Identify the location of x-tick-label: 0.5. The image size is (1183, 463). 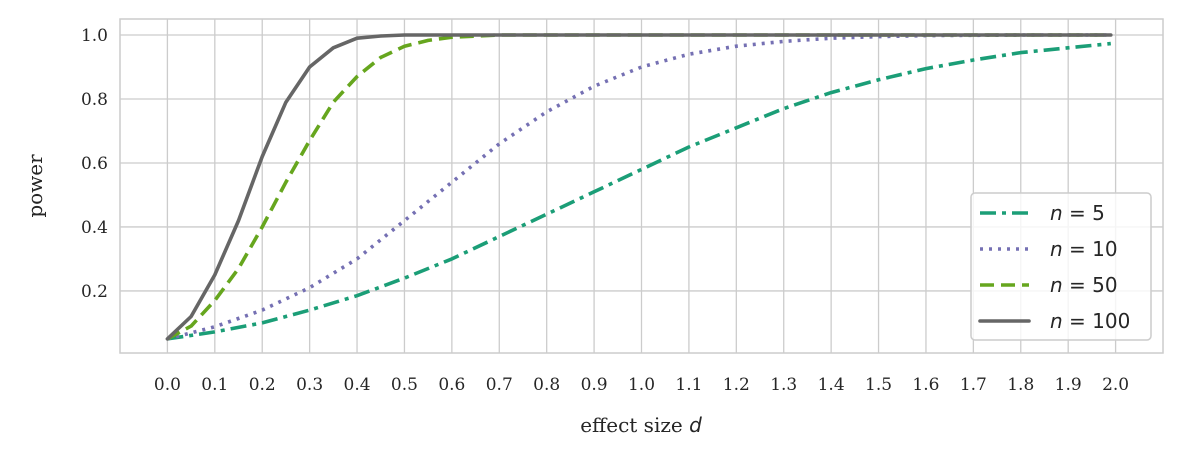
(404, 385).